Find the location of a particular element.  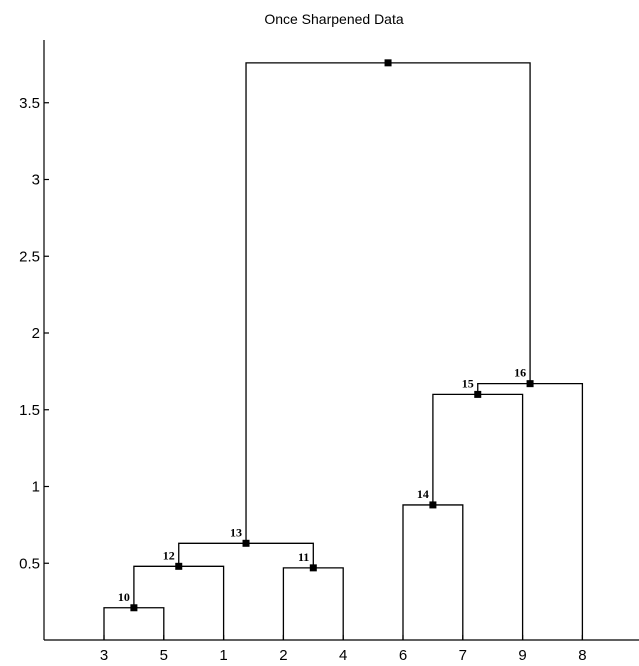

merge-label: 16 is located at coordinates (520, 373).